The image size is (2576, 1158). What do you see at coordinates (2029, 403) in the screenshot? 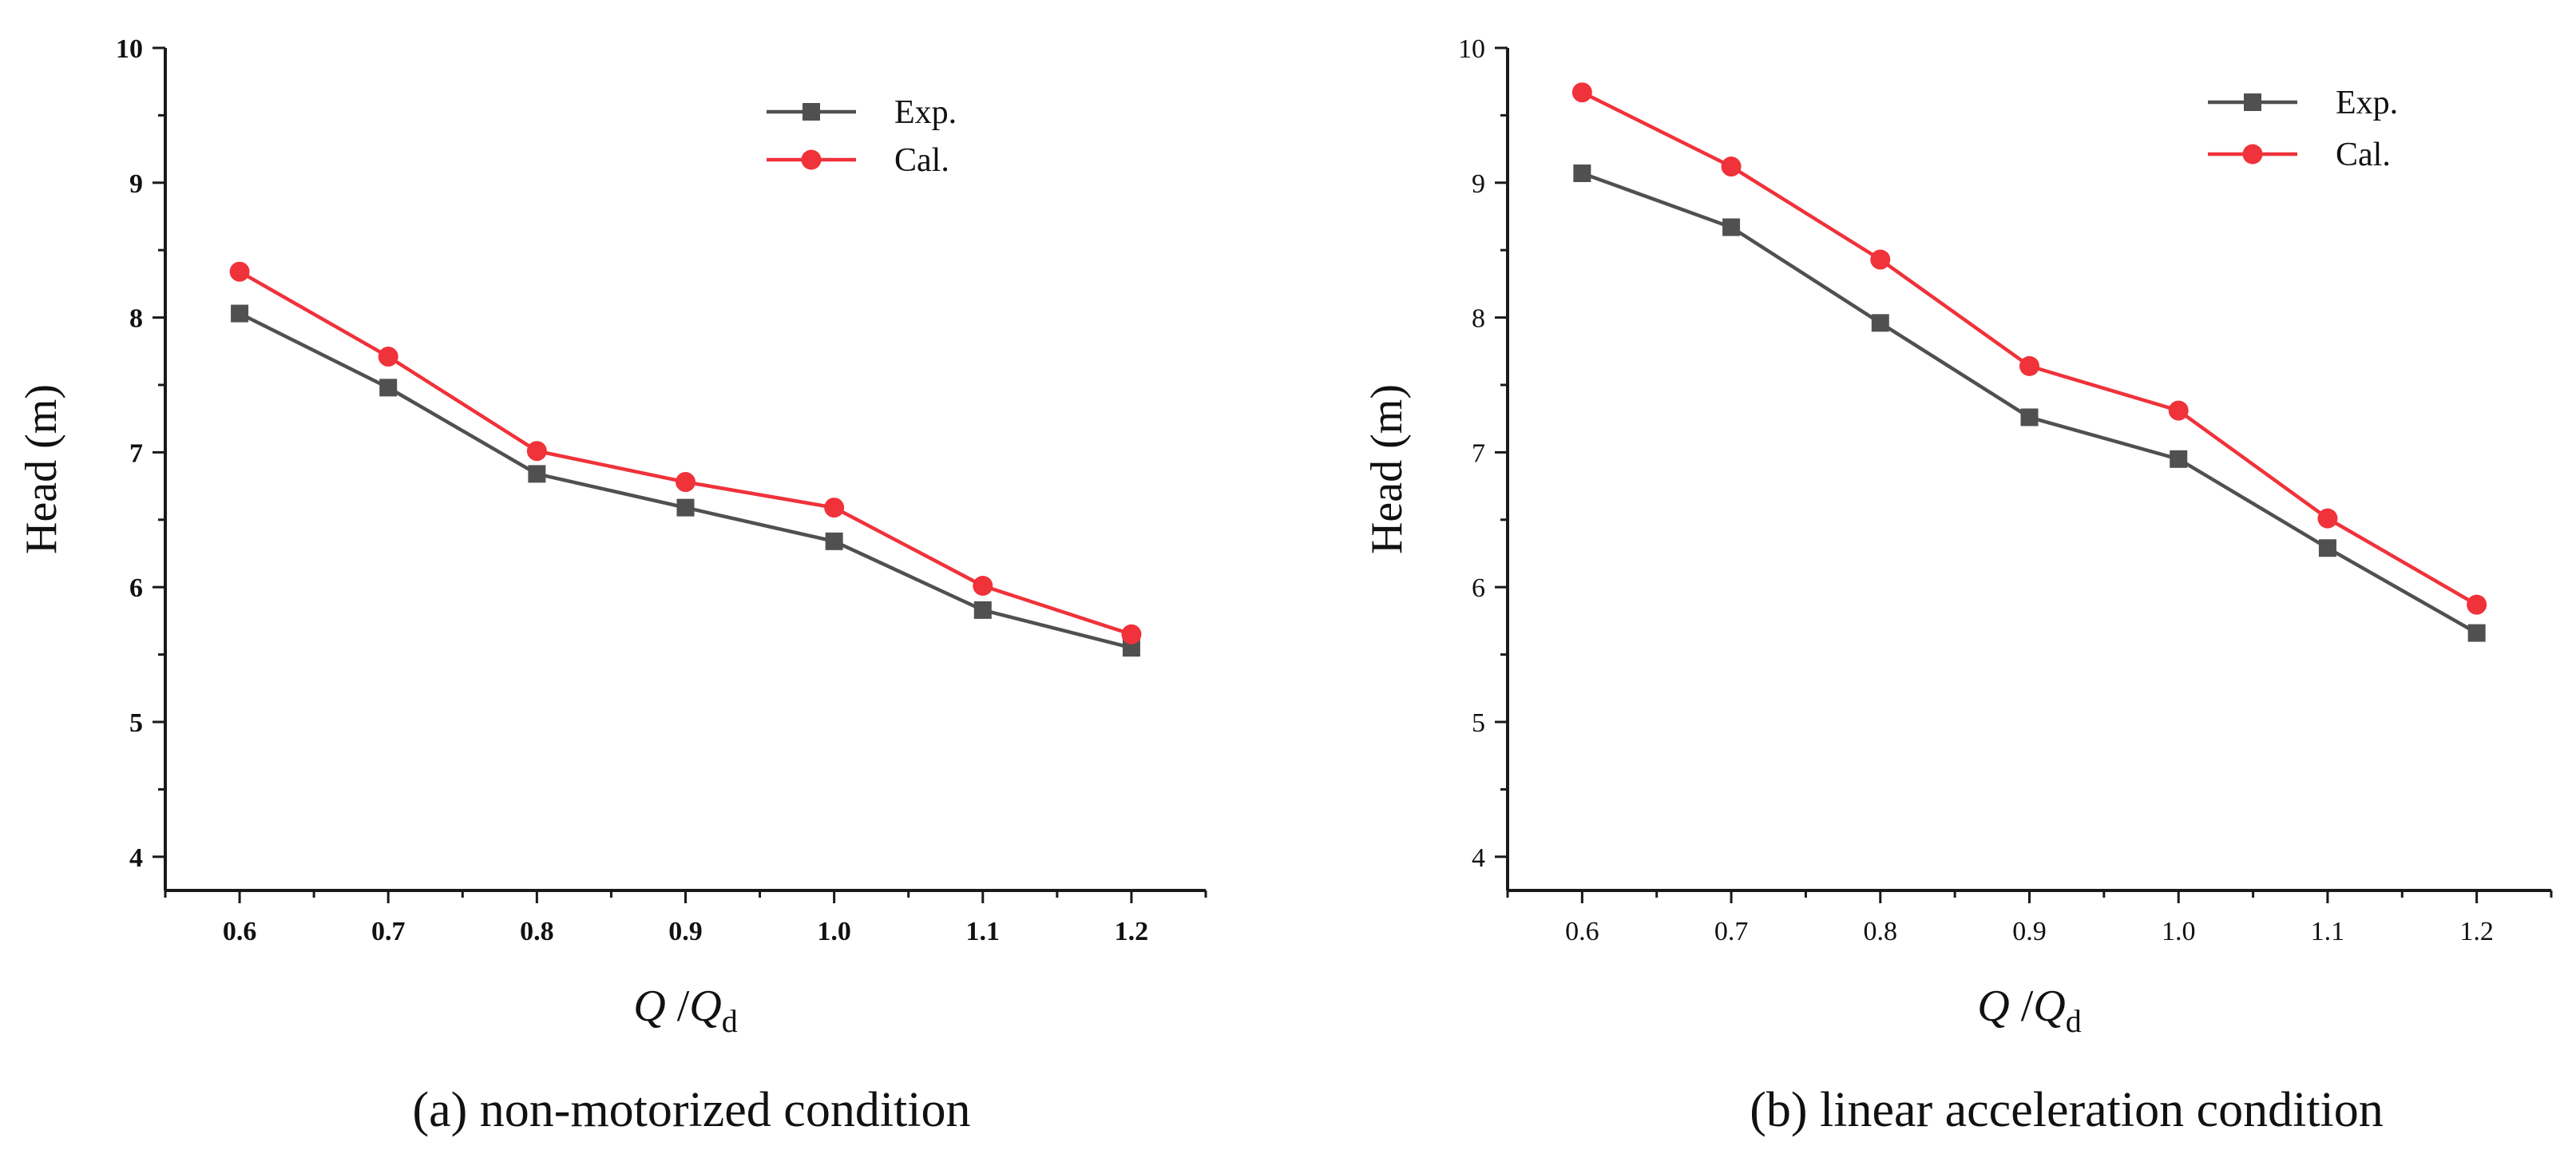
I see `series-line-exp` at bounding box center [2029, 403].